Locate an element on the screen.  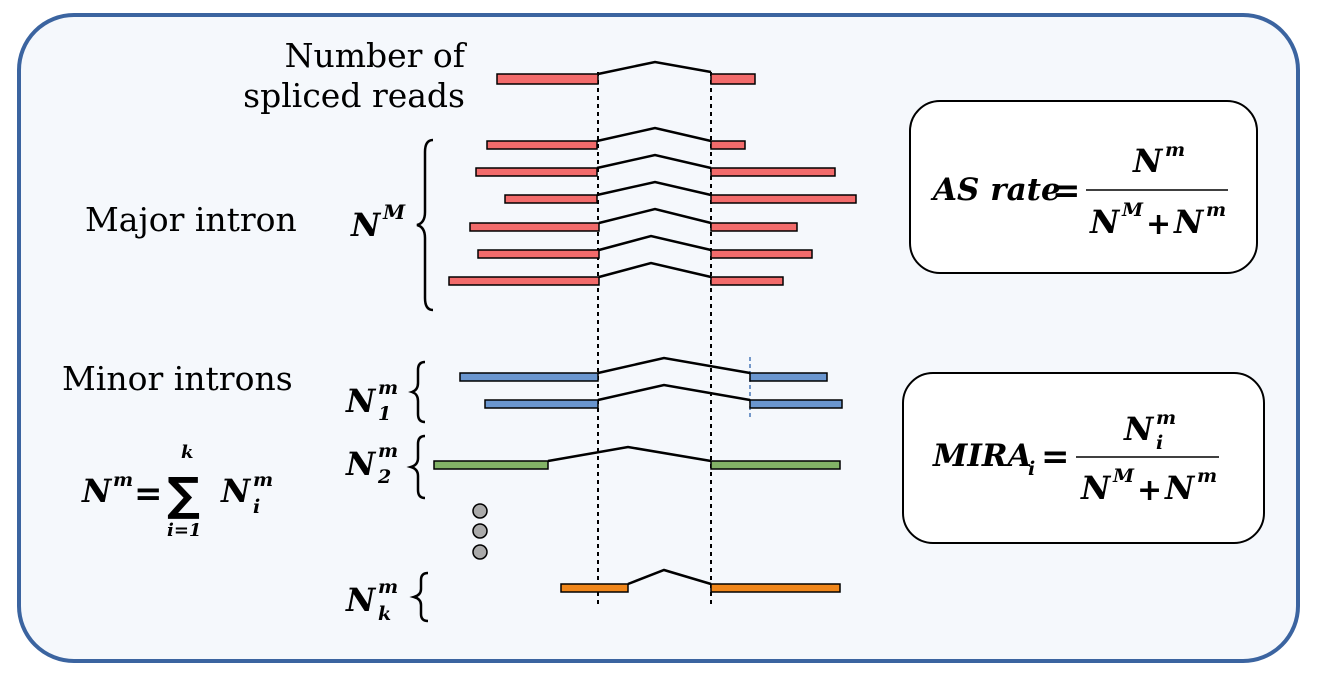
as-rate-box is located at coordinates (1083, 187).